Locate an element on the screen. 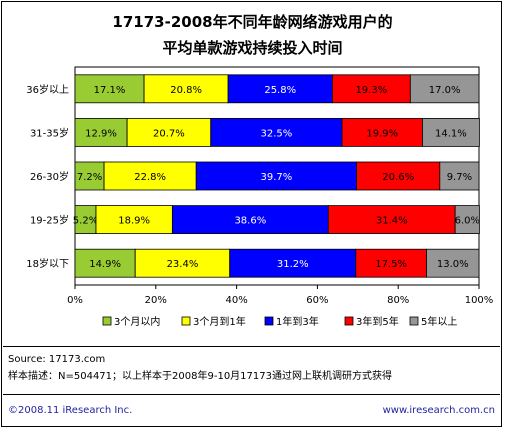  source-text: Source: 17173.com is located at coordinates (57, 359).